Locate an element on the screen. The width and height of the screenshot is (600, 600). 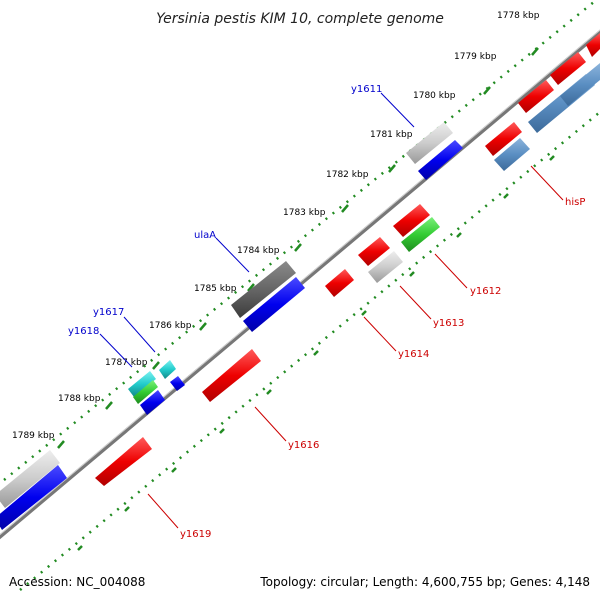
kbp-tick-label: 1788 kbp is located at coordinates (79, 399).